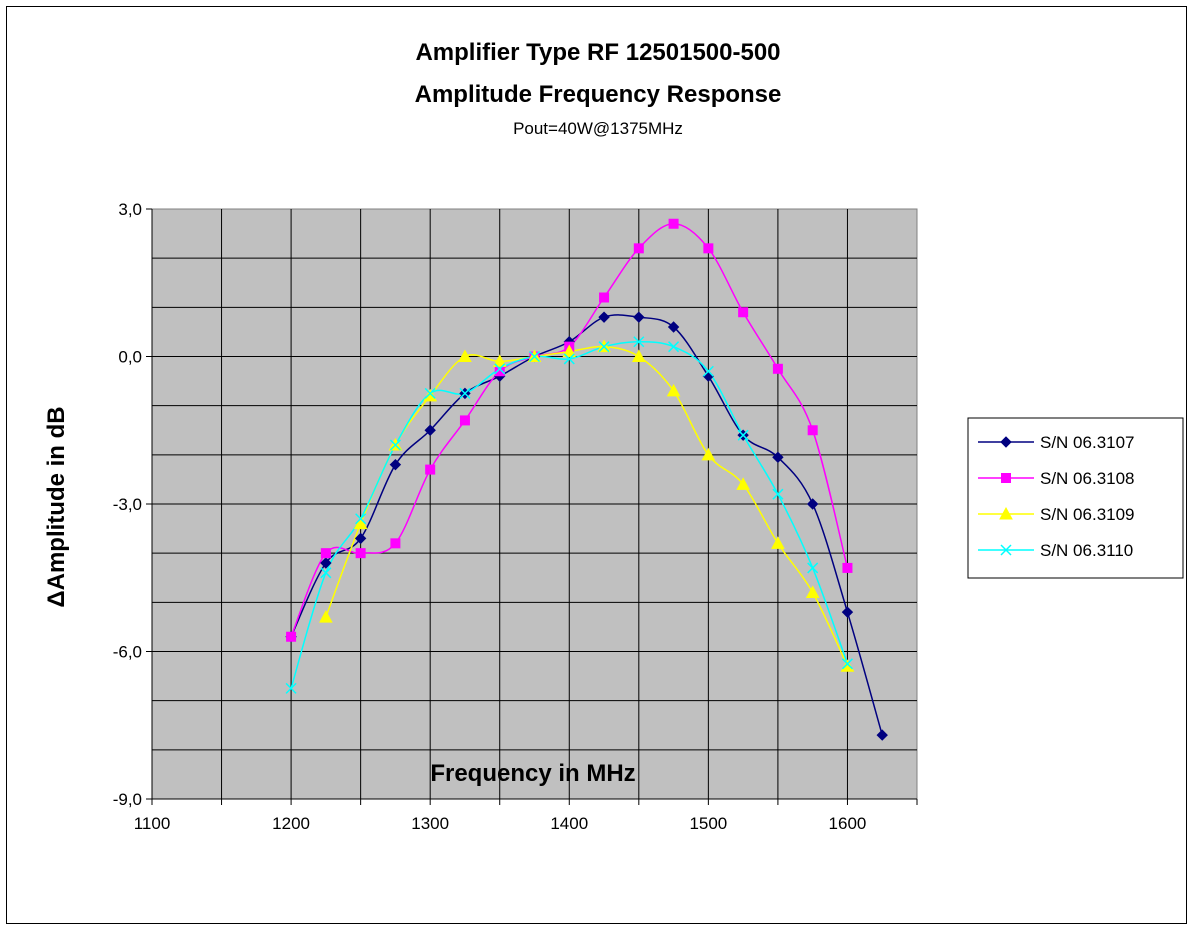  I want to click on y-axis-label: ΔAmplitude in dB, so click(56, 506).